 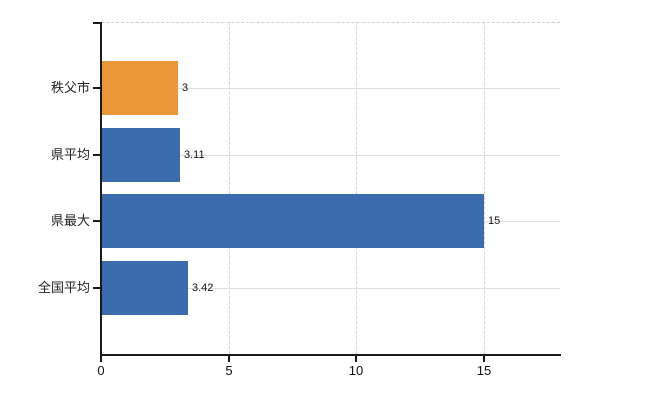 What do you see at coordinates (229, 370) in the screenshot?
I see `x-tick-label: 5` at bounding box center [229, 370].